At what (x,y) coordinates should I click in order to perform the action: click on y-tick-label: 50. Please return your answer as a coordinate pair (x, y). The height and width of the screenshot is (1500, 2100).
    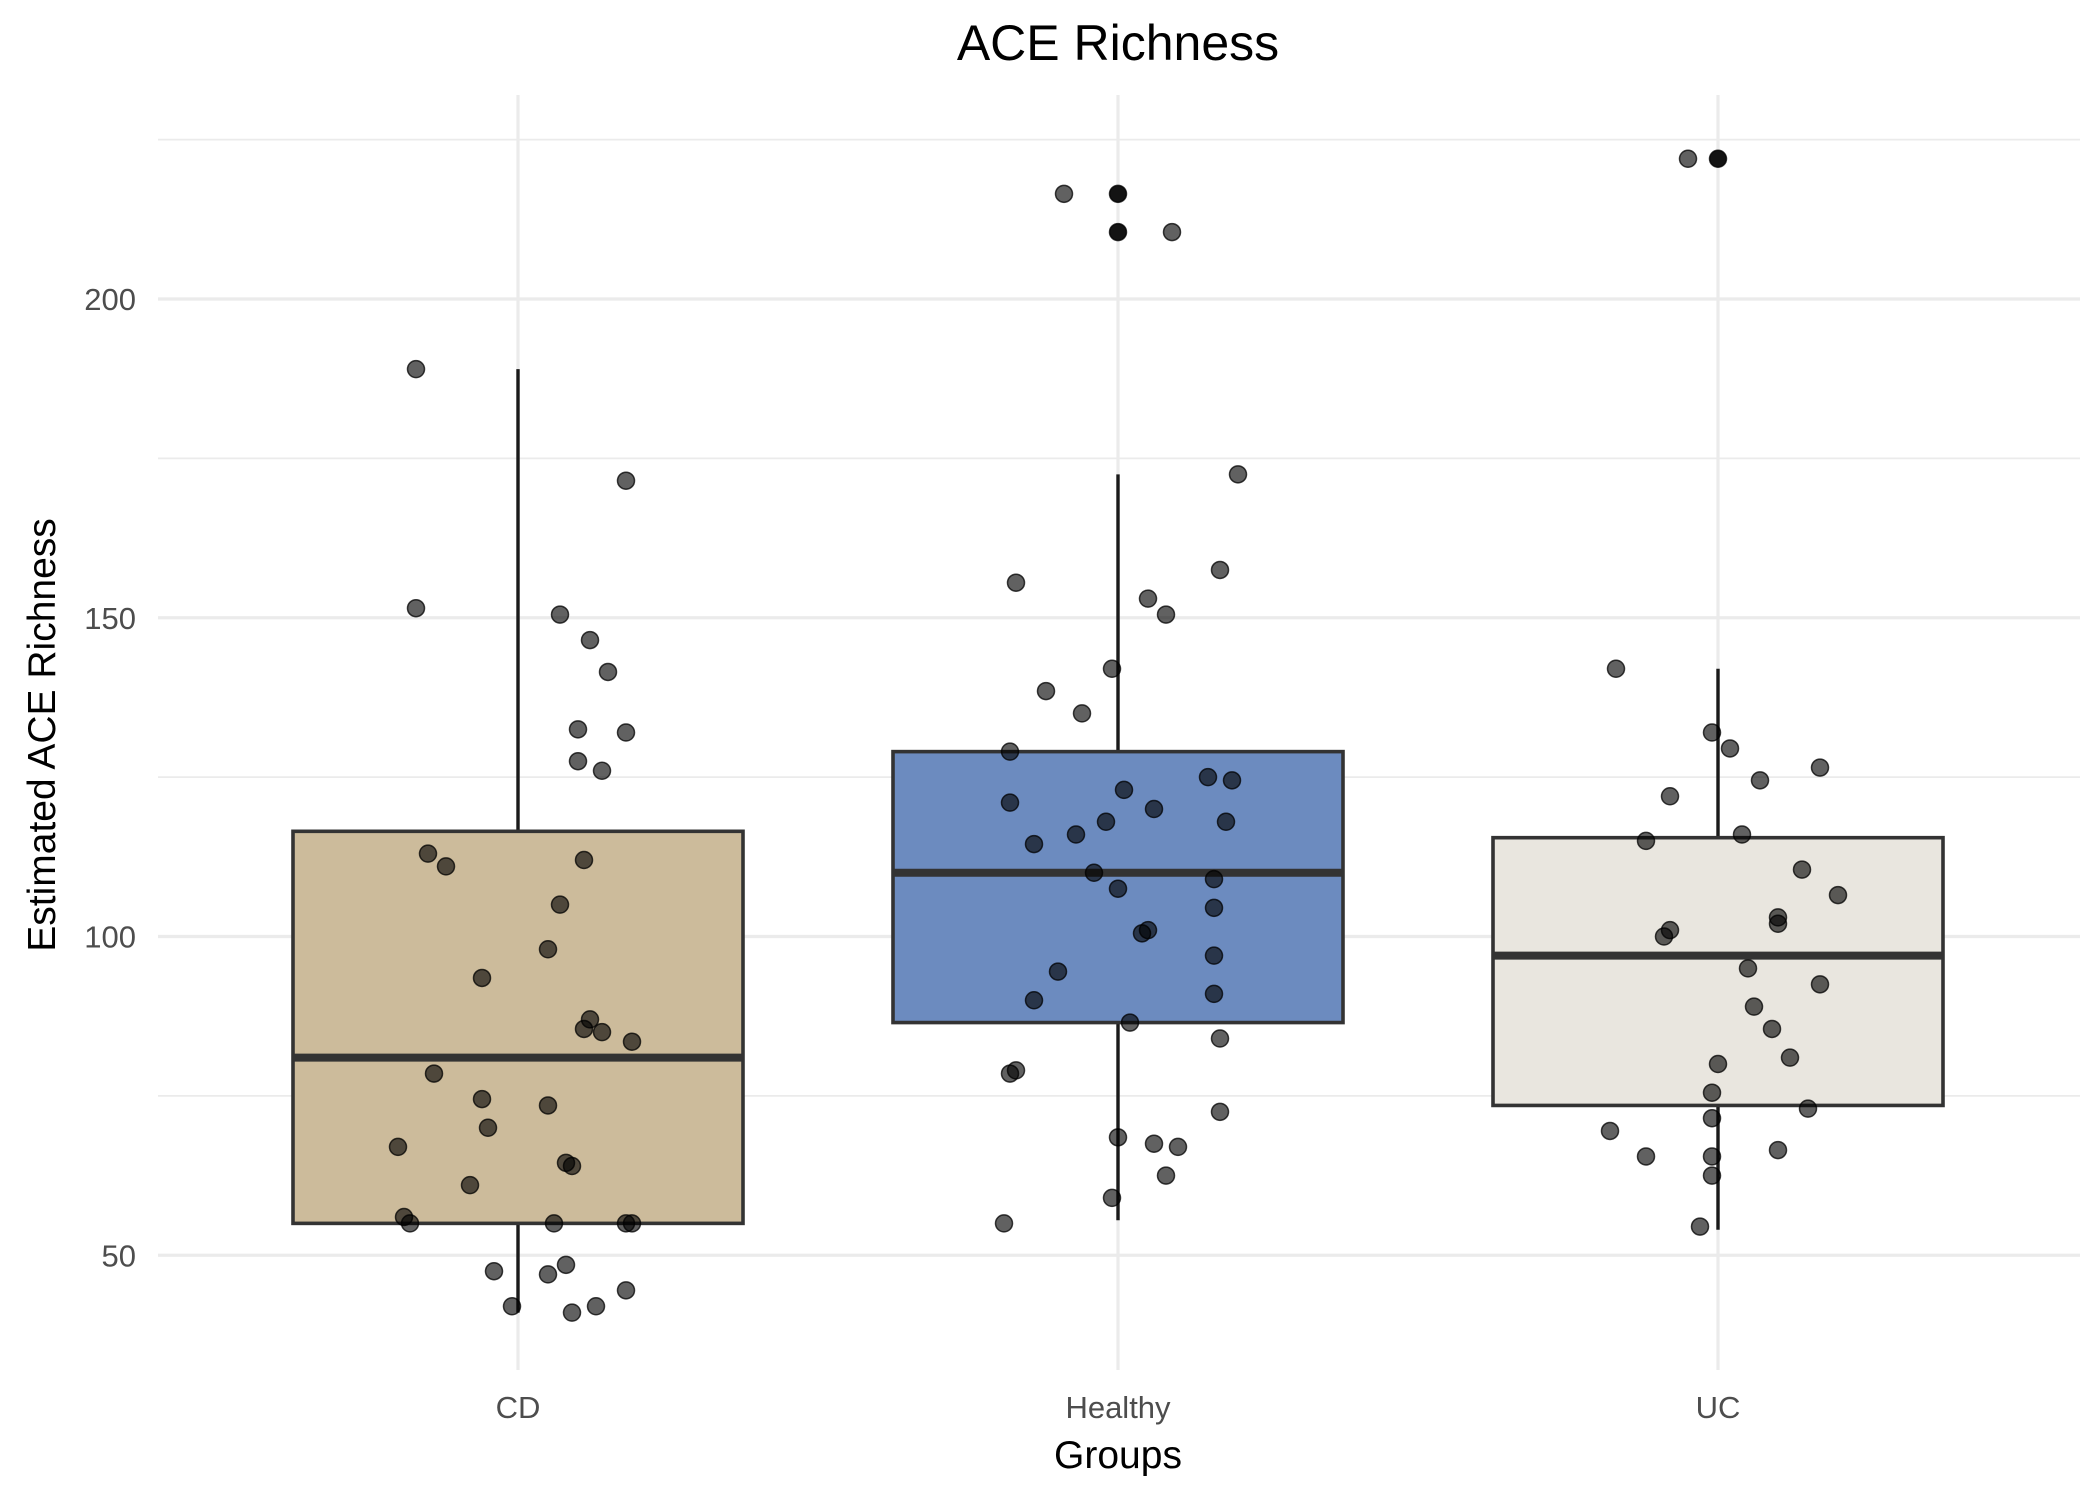
    Looking at the image, I should click on (119, 1255).